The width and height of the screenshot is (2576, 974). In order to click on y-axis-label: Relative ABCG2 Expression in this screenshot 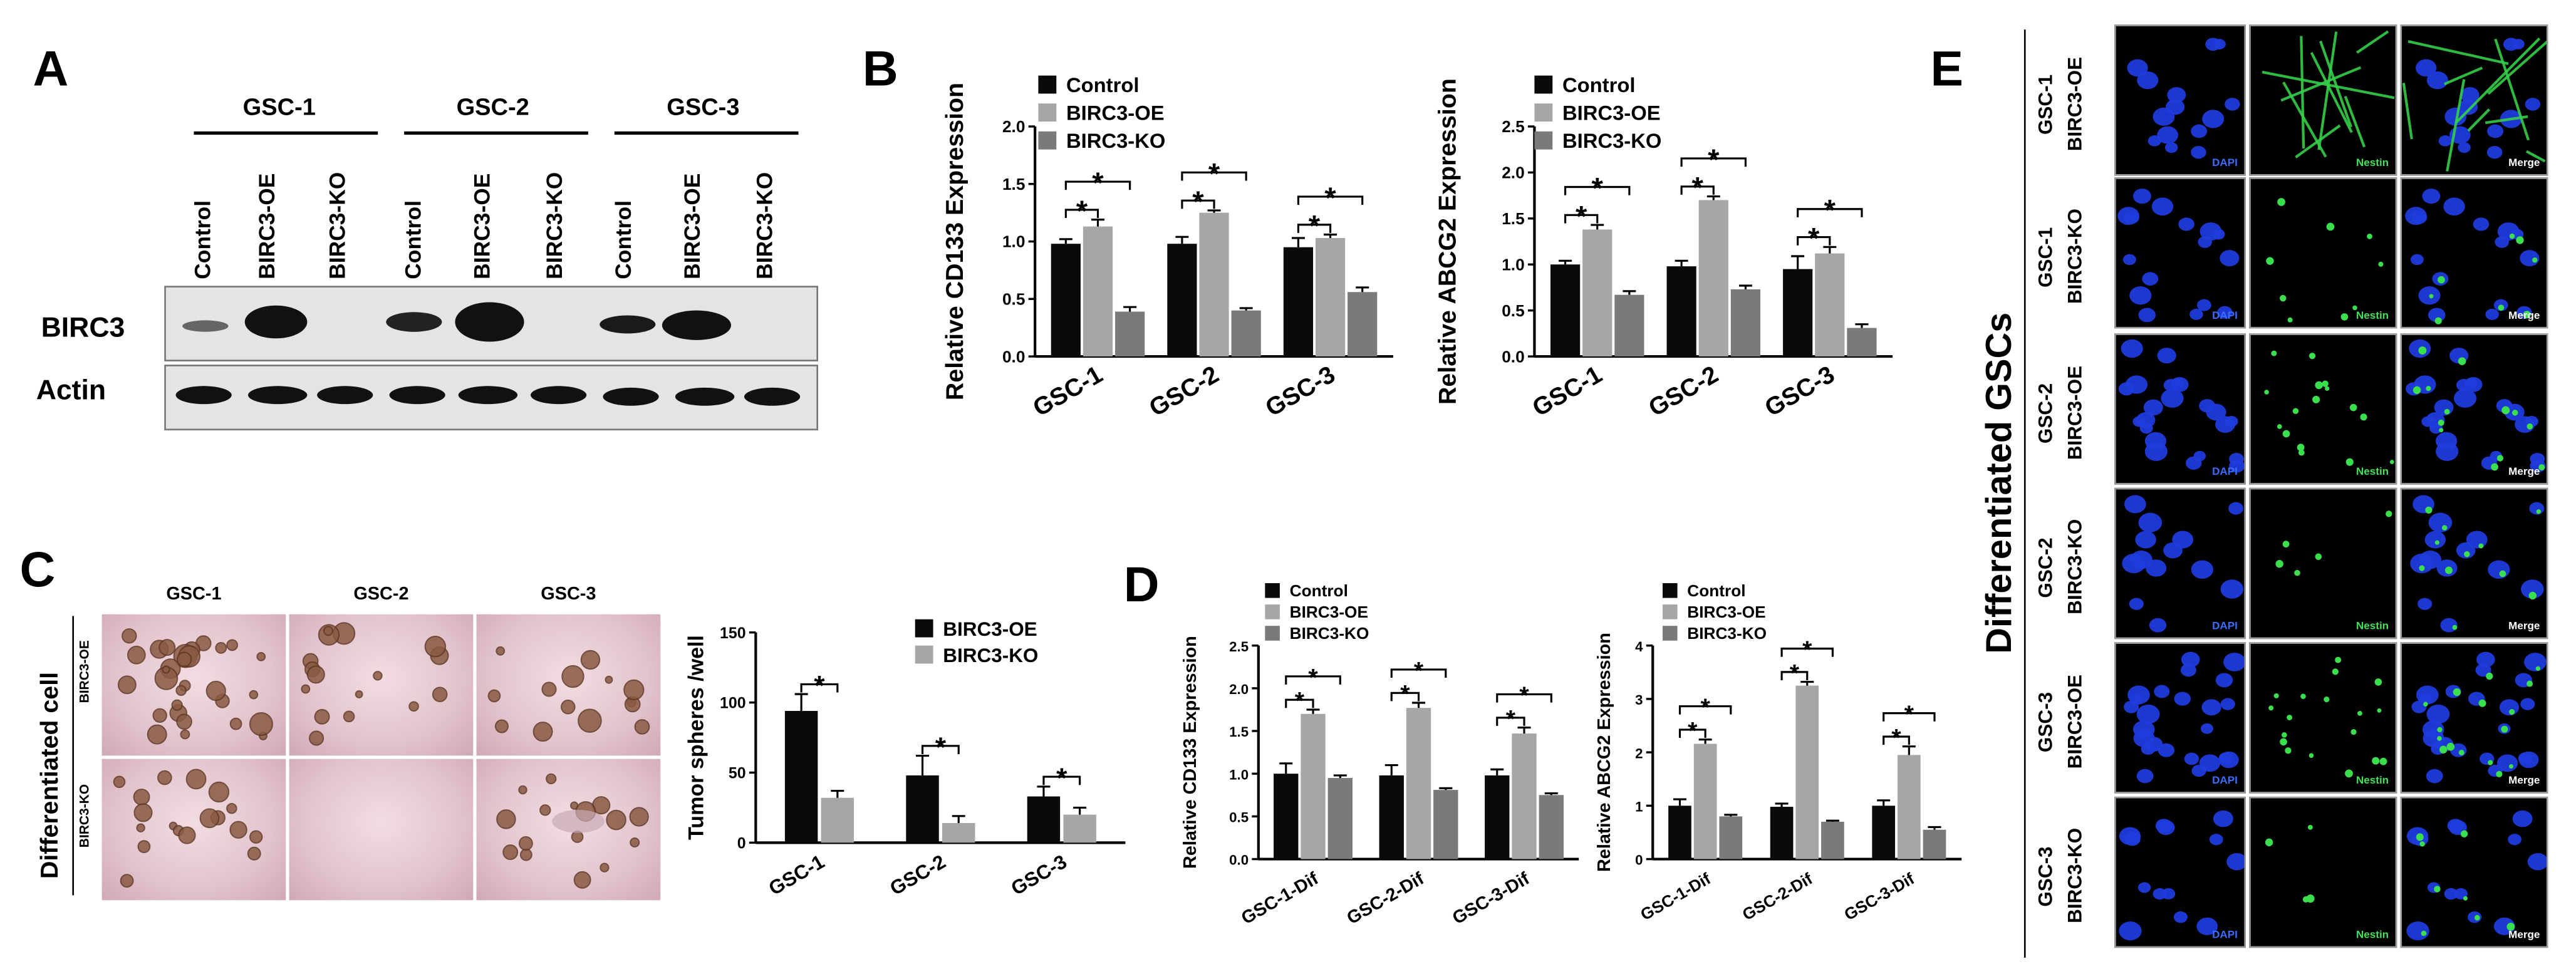, I will do `click(1604, 752)`.